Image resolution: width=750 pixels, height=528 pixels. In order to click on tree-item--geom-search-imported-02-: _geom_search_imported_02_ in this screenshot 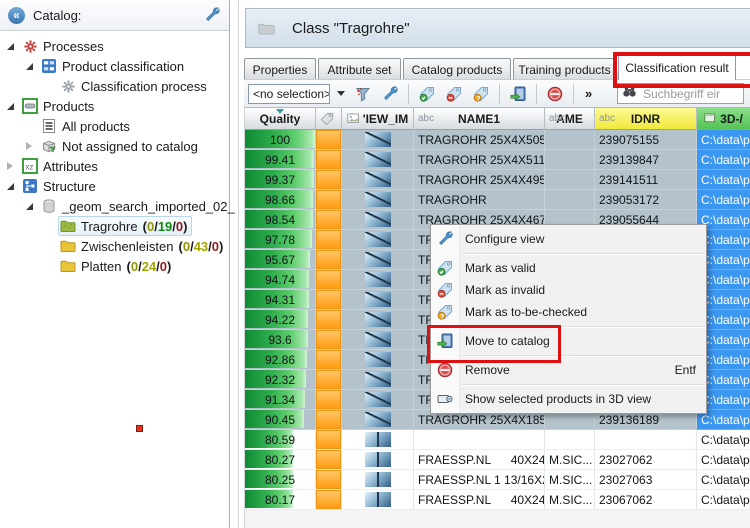, I will do `click(117, 206)`.